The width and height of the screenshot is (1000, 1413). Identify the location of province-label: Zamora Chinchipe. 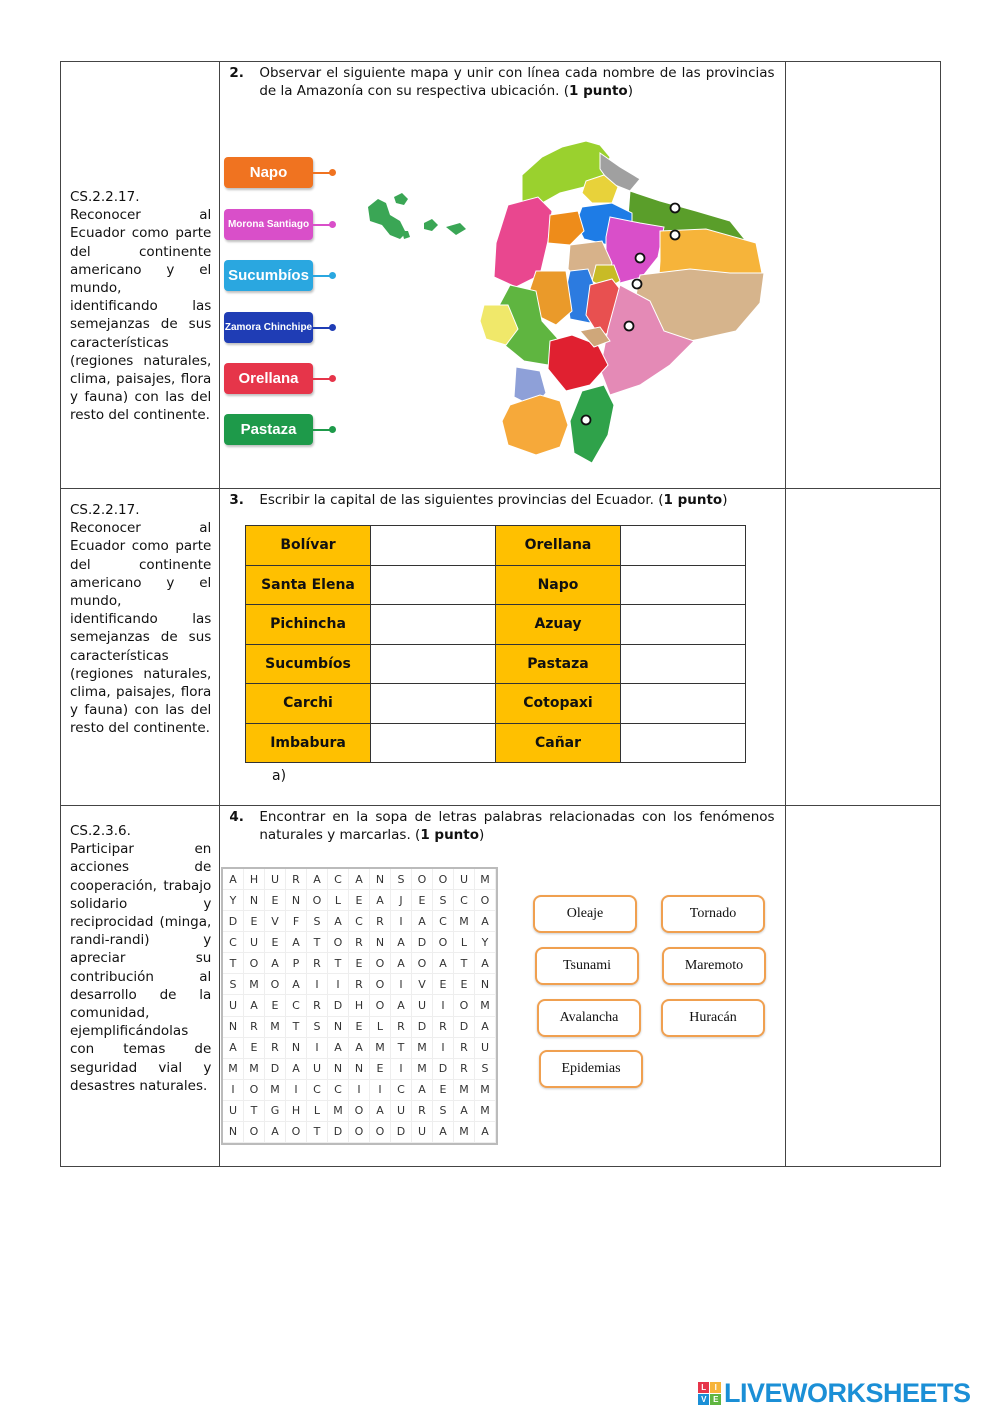
(268, 327).